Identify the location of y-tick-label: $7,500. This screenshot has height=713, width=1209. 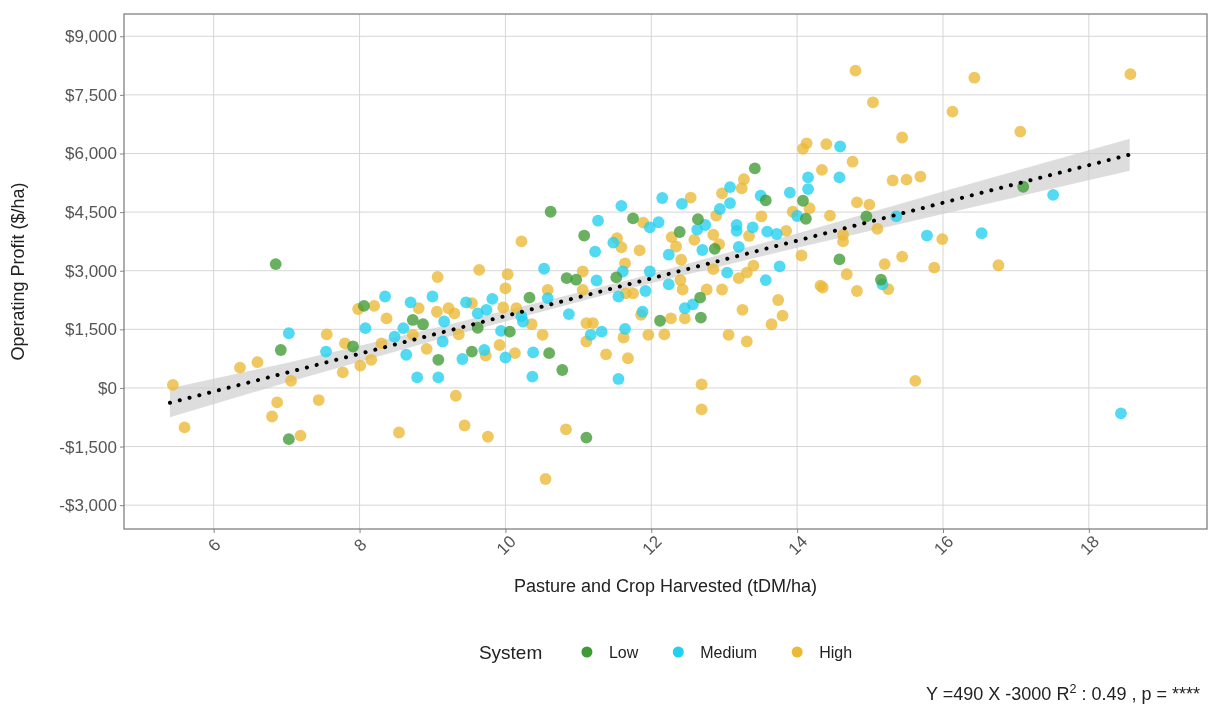
(91, 95).